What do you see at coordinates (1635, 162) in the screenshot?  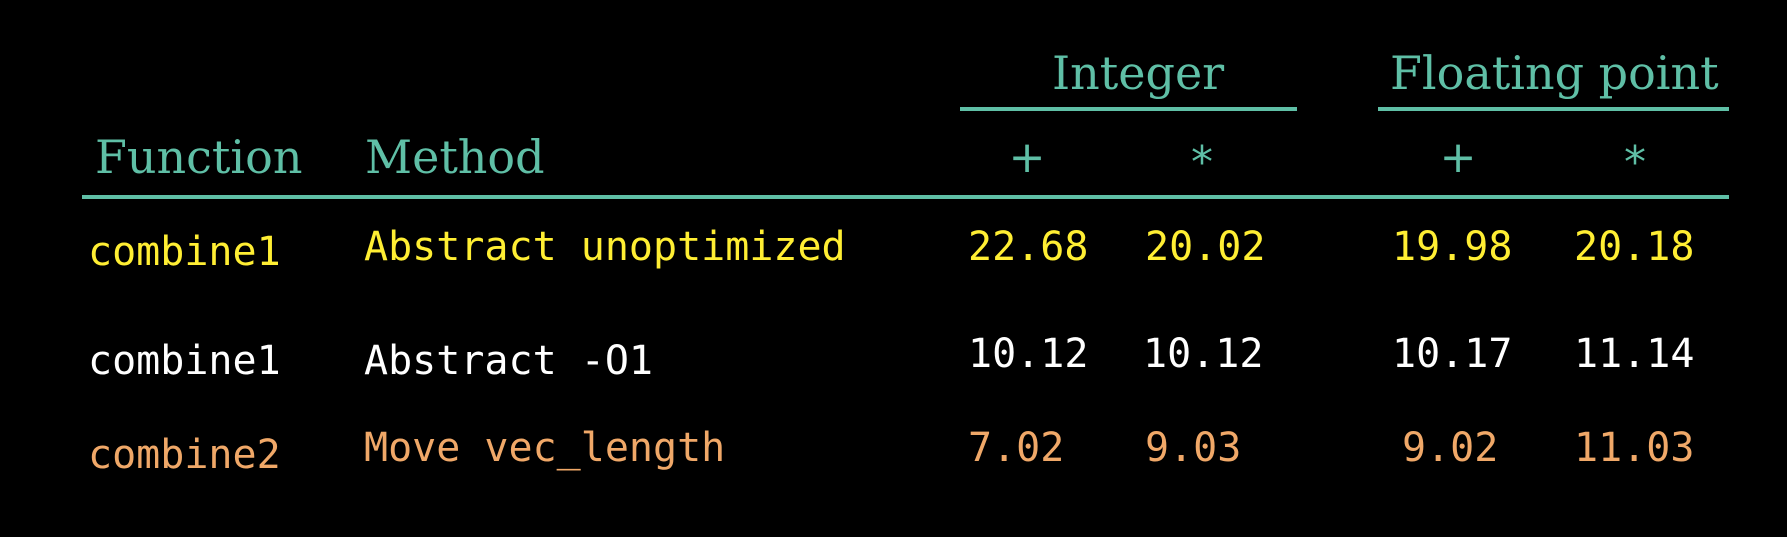 I see `float-multiply-header: *` at bounding box center [1635, 162].